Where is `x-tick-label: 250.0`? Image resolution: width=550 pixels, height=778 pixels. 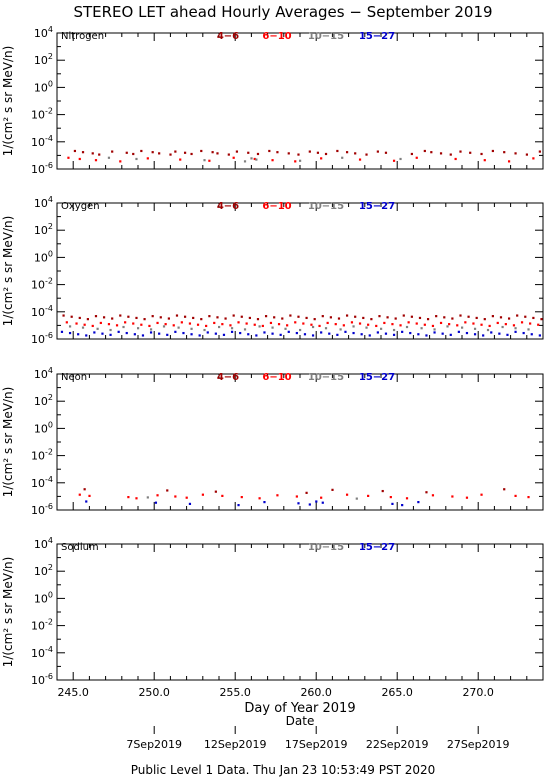
x-tick-label: 250.0 is located at coordinates (154, 692).